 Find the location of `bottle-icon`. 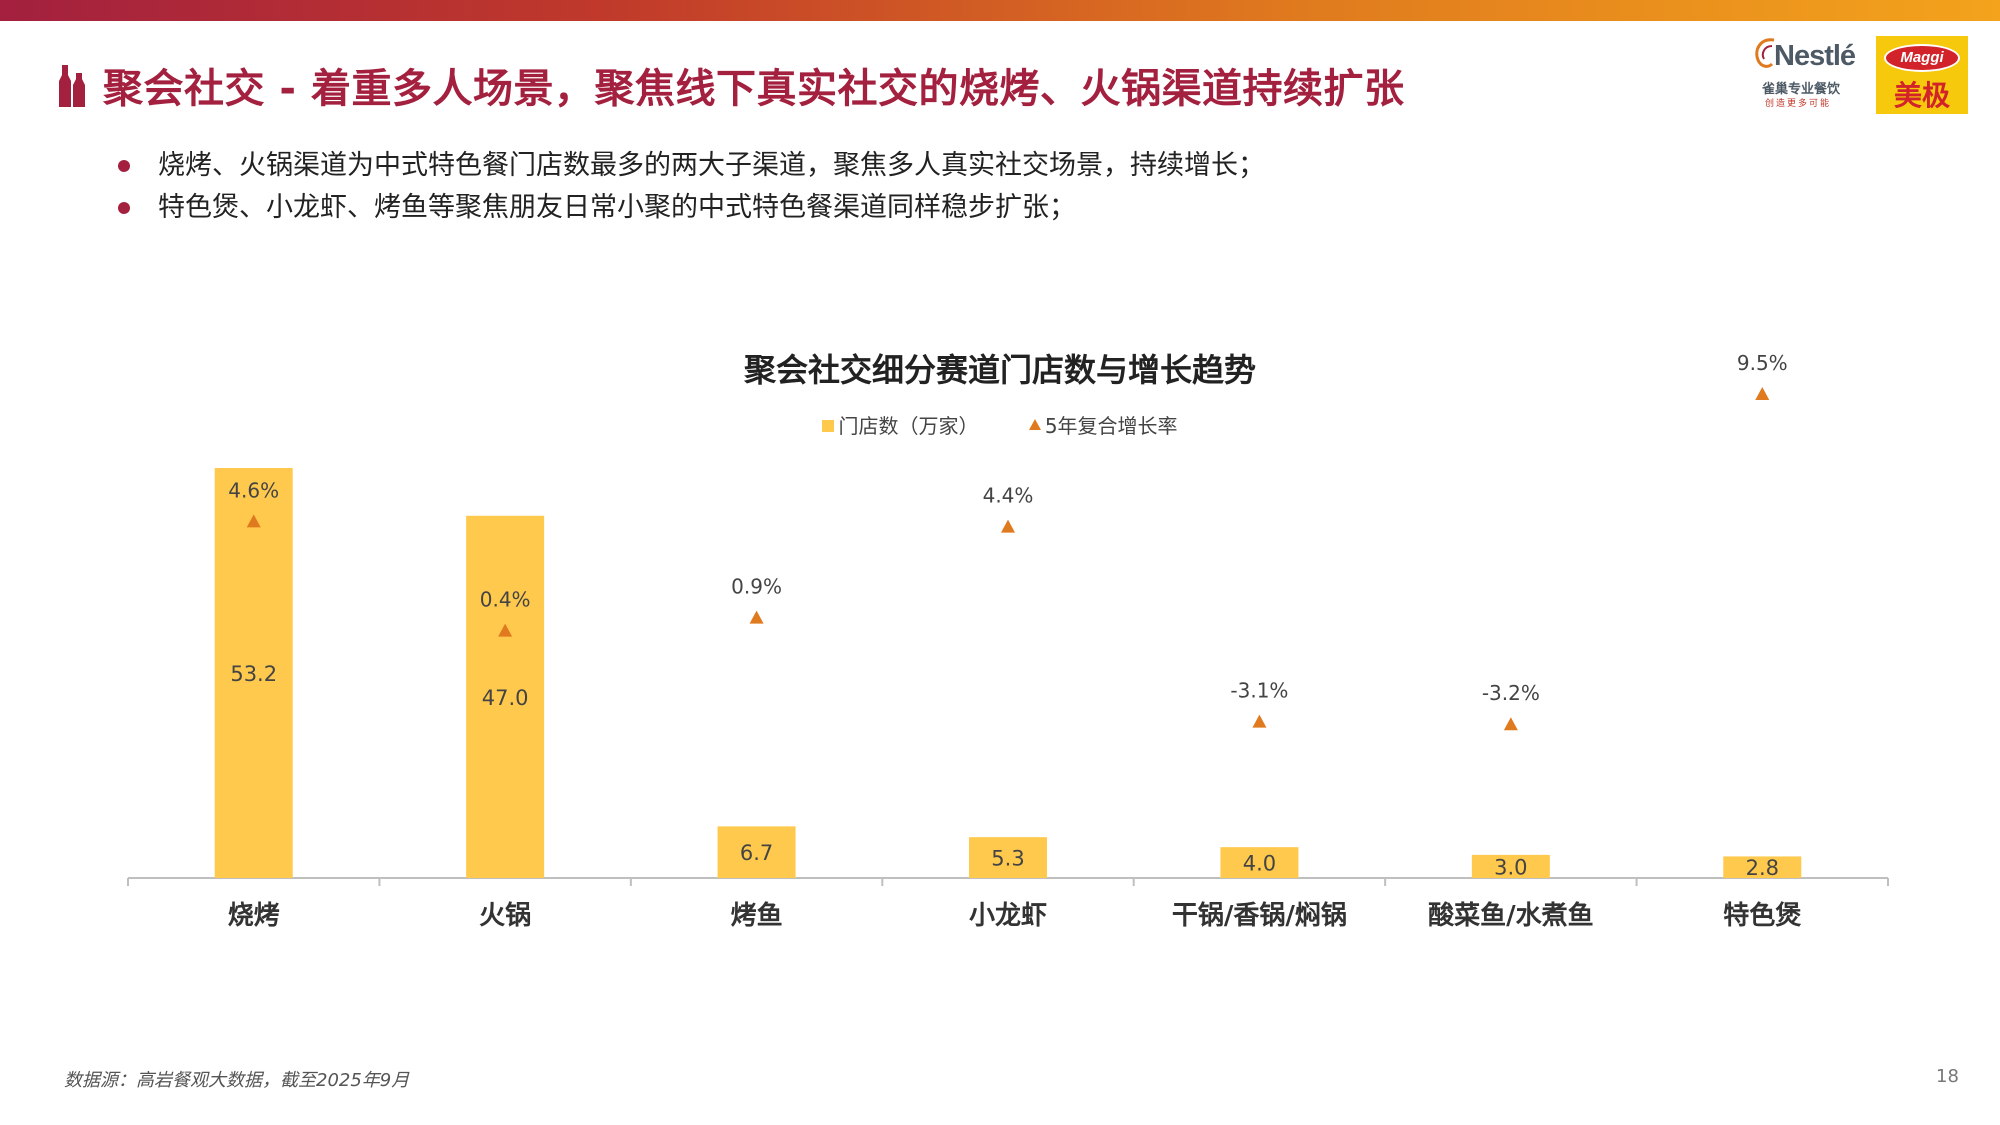

bottle-icon is located at coordinates (72, 86).